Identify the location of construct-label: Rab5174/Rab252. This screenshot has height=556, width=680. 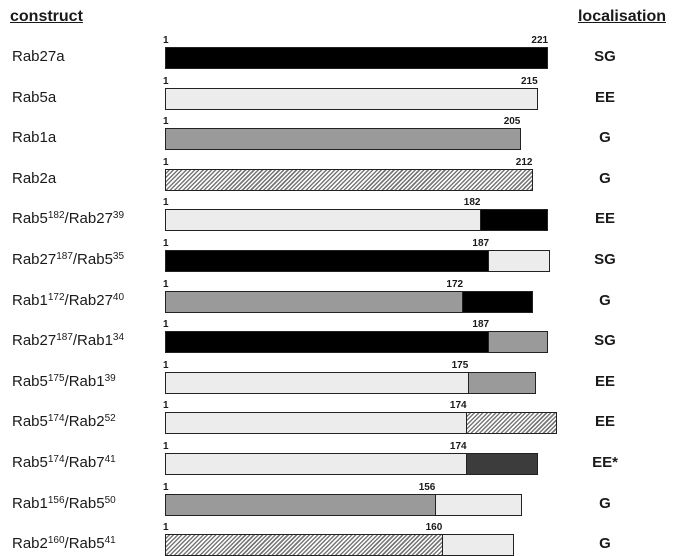
(64, 421).